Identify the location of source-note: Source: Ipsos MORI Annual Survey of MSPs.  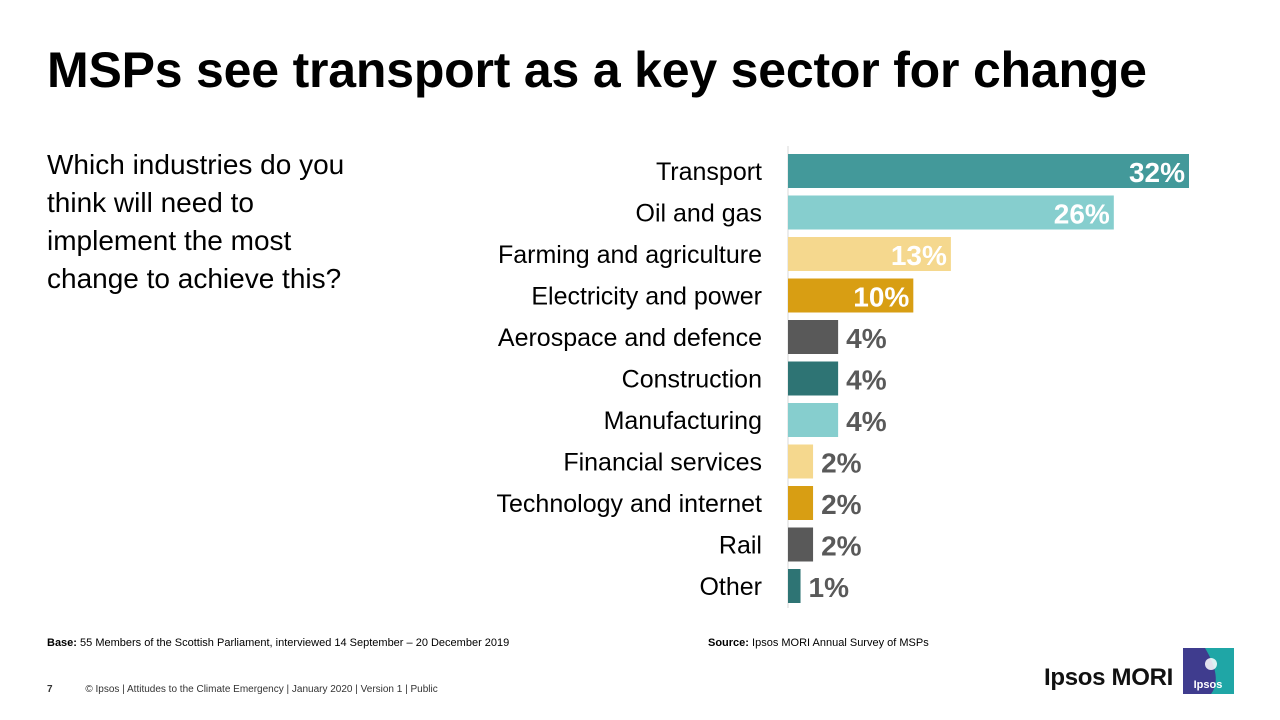
(818, 643).